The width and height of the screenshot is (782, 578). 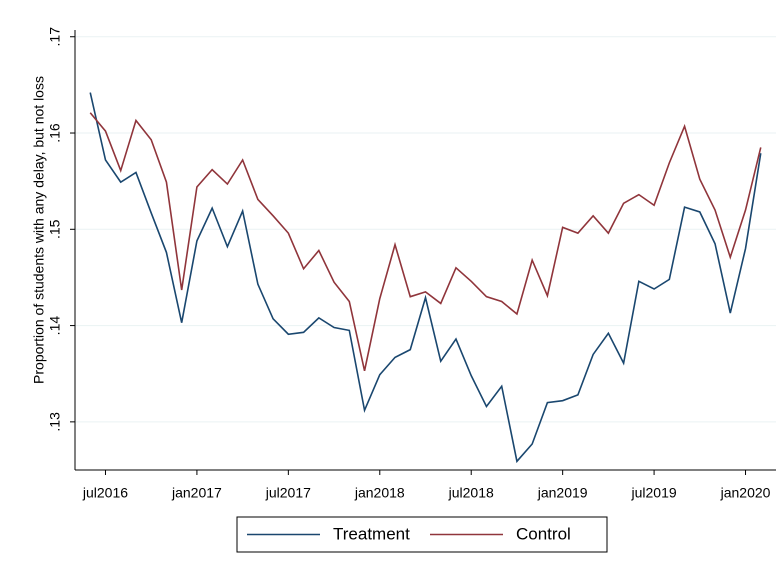 I want to click on legend-label: Treatment, so click(x=371, y=533).